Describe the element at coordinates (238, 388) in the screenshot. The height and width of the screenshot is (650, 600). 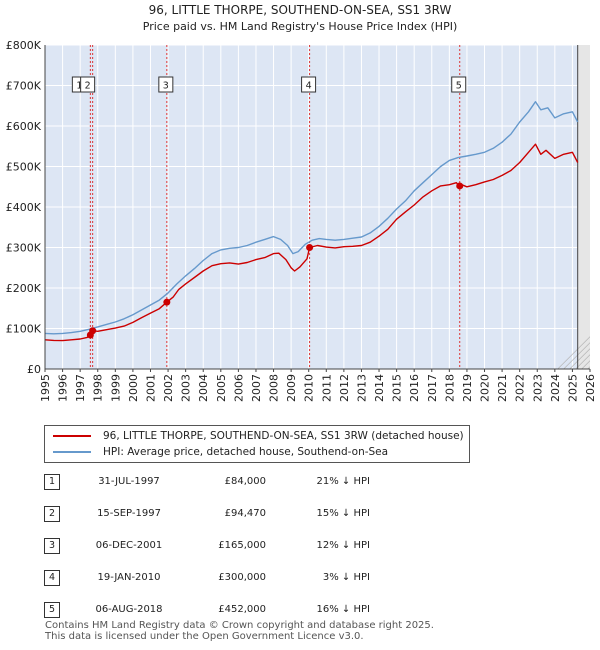
I see `x-tick-label: 2006` at that location.